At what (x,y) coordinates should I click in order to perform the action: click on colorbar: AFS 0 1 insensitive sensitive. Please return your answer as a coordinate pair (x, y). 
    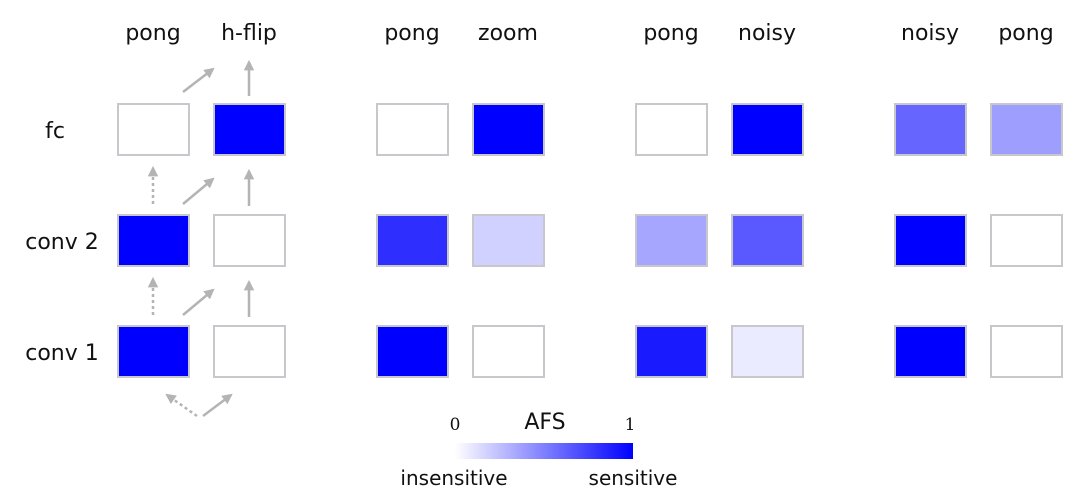
    Looking at the image, I should click on (538, 450).